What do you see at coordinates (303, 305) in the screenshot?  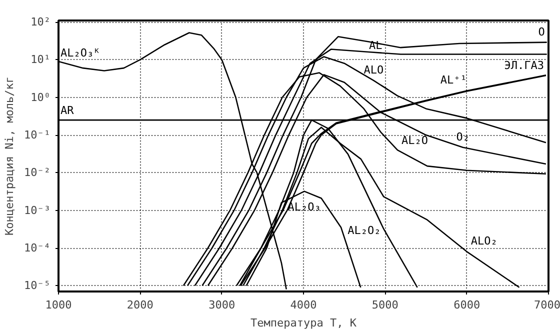 I see `x-tick-label: 4000` at bounding box center [303, 305].